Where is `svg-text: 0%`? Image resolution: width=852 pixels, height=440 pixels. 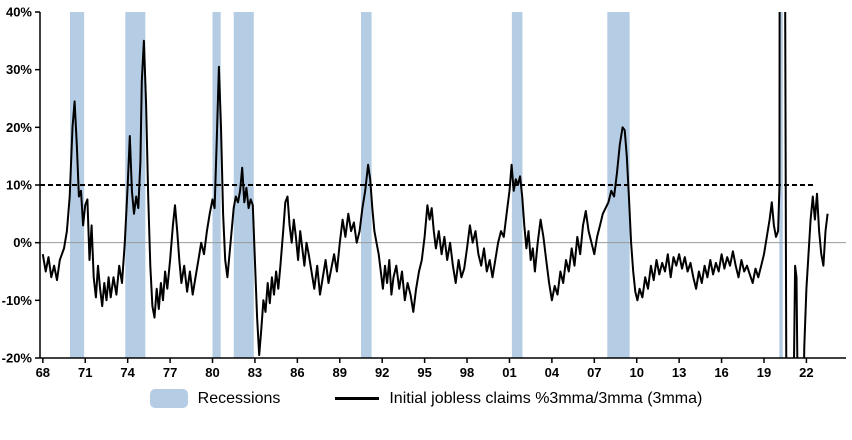
svg-text: 0% is located at coordinates (22, 242).